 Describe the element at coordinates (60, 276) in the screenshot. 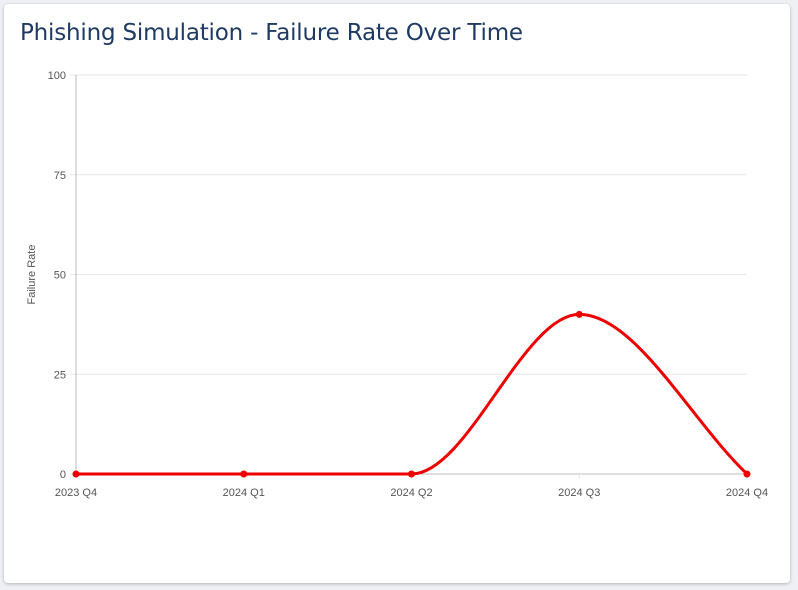

I see `y-tick-label: 50` at that location.